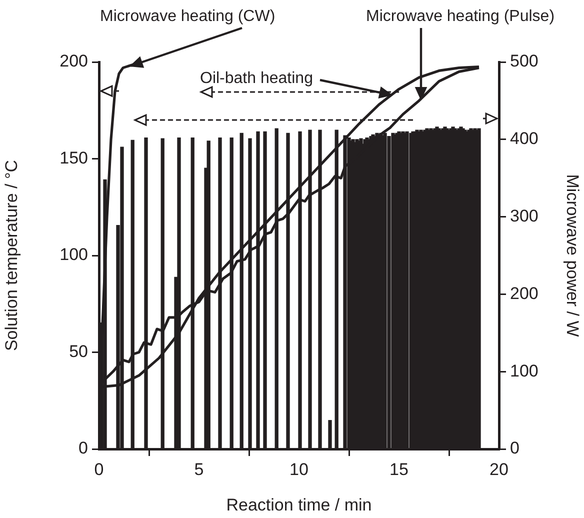 The image size is (584, 518). What do you see at coordinates (83, 448) in the screenshot?
I see `y-tick-label: 0` at bounding box center [83, 448].